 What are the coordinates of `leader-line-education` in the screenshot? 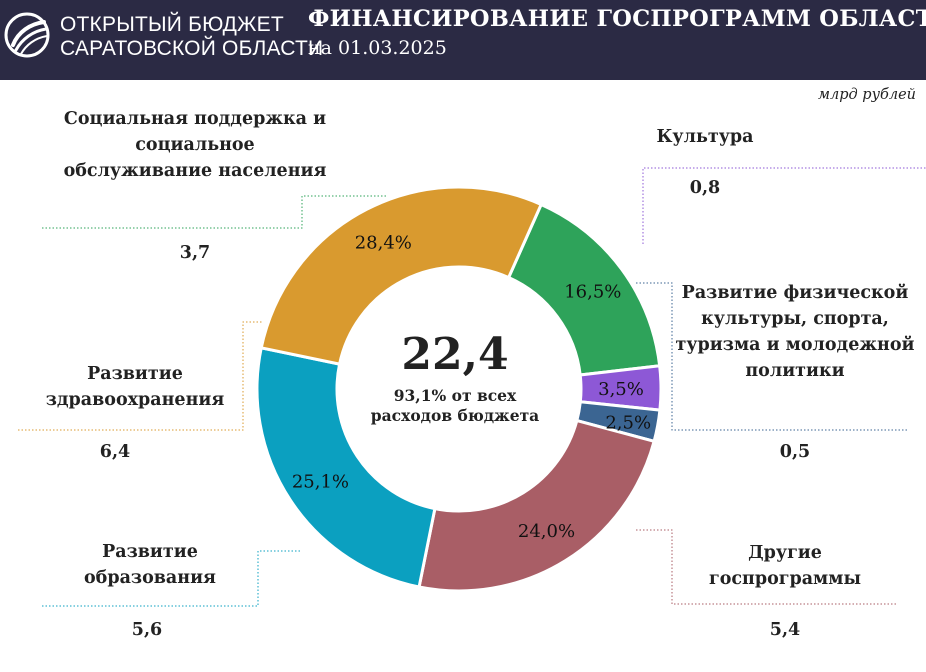 It's located at (171, 578).